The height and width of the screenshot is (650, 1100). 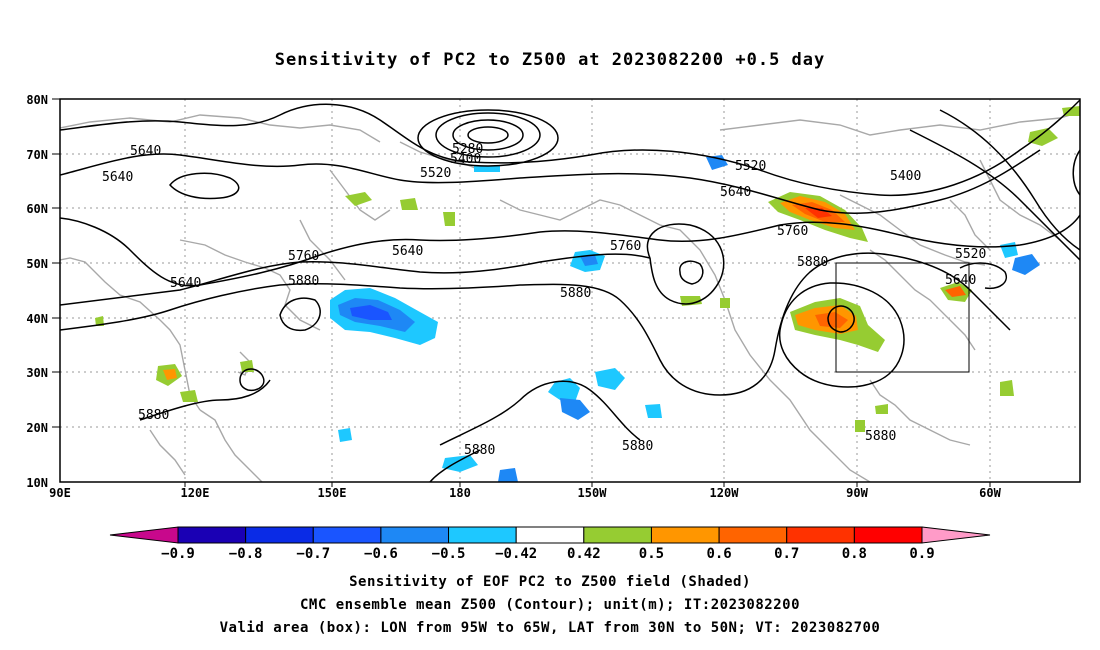 I want to click on colorbar, so click(x=550, y=535).